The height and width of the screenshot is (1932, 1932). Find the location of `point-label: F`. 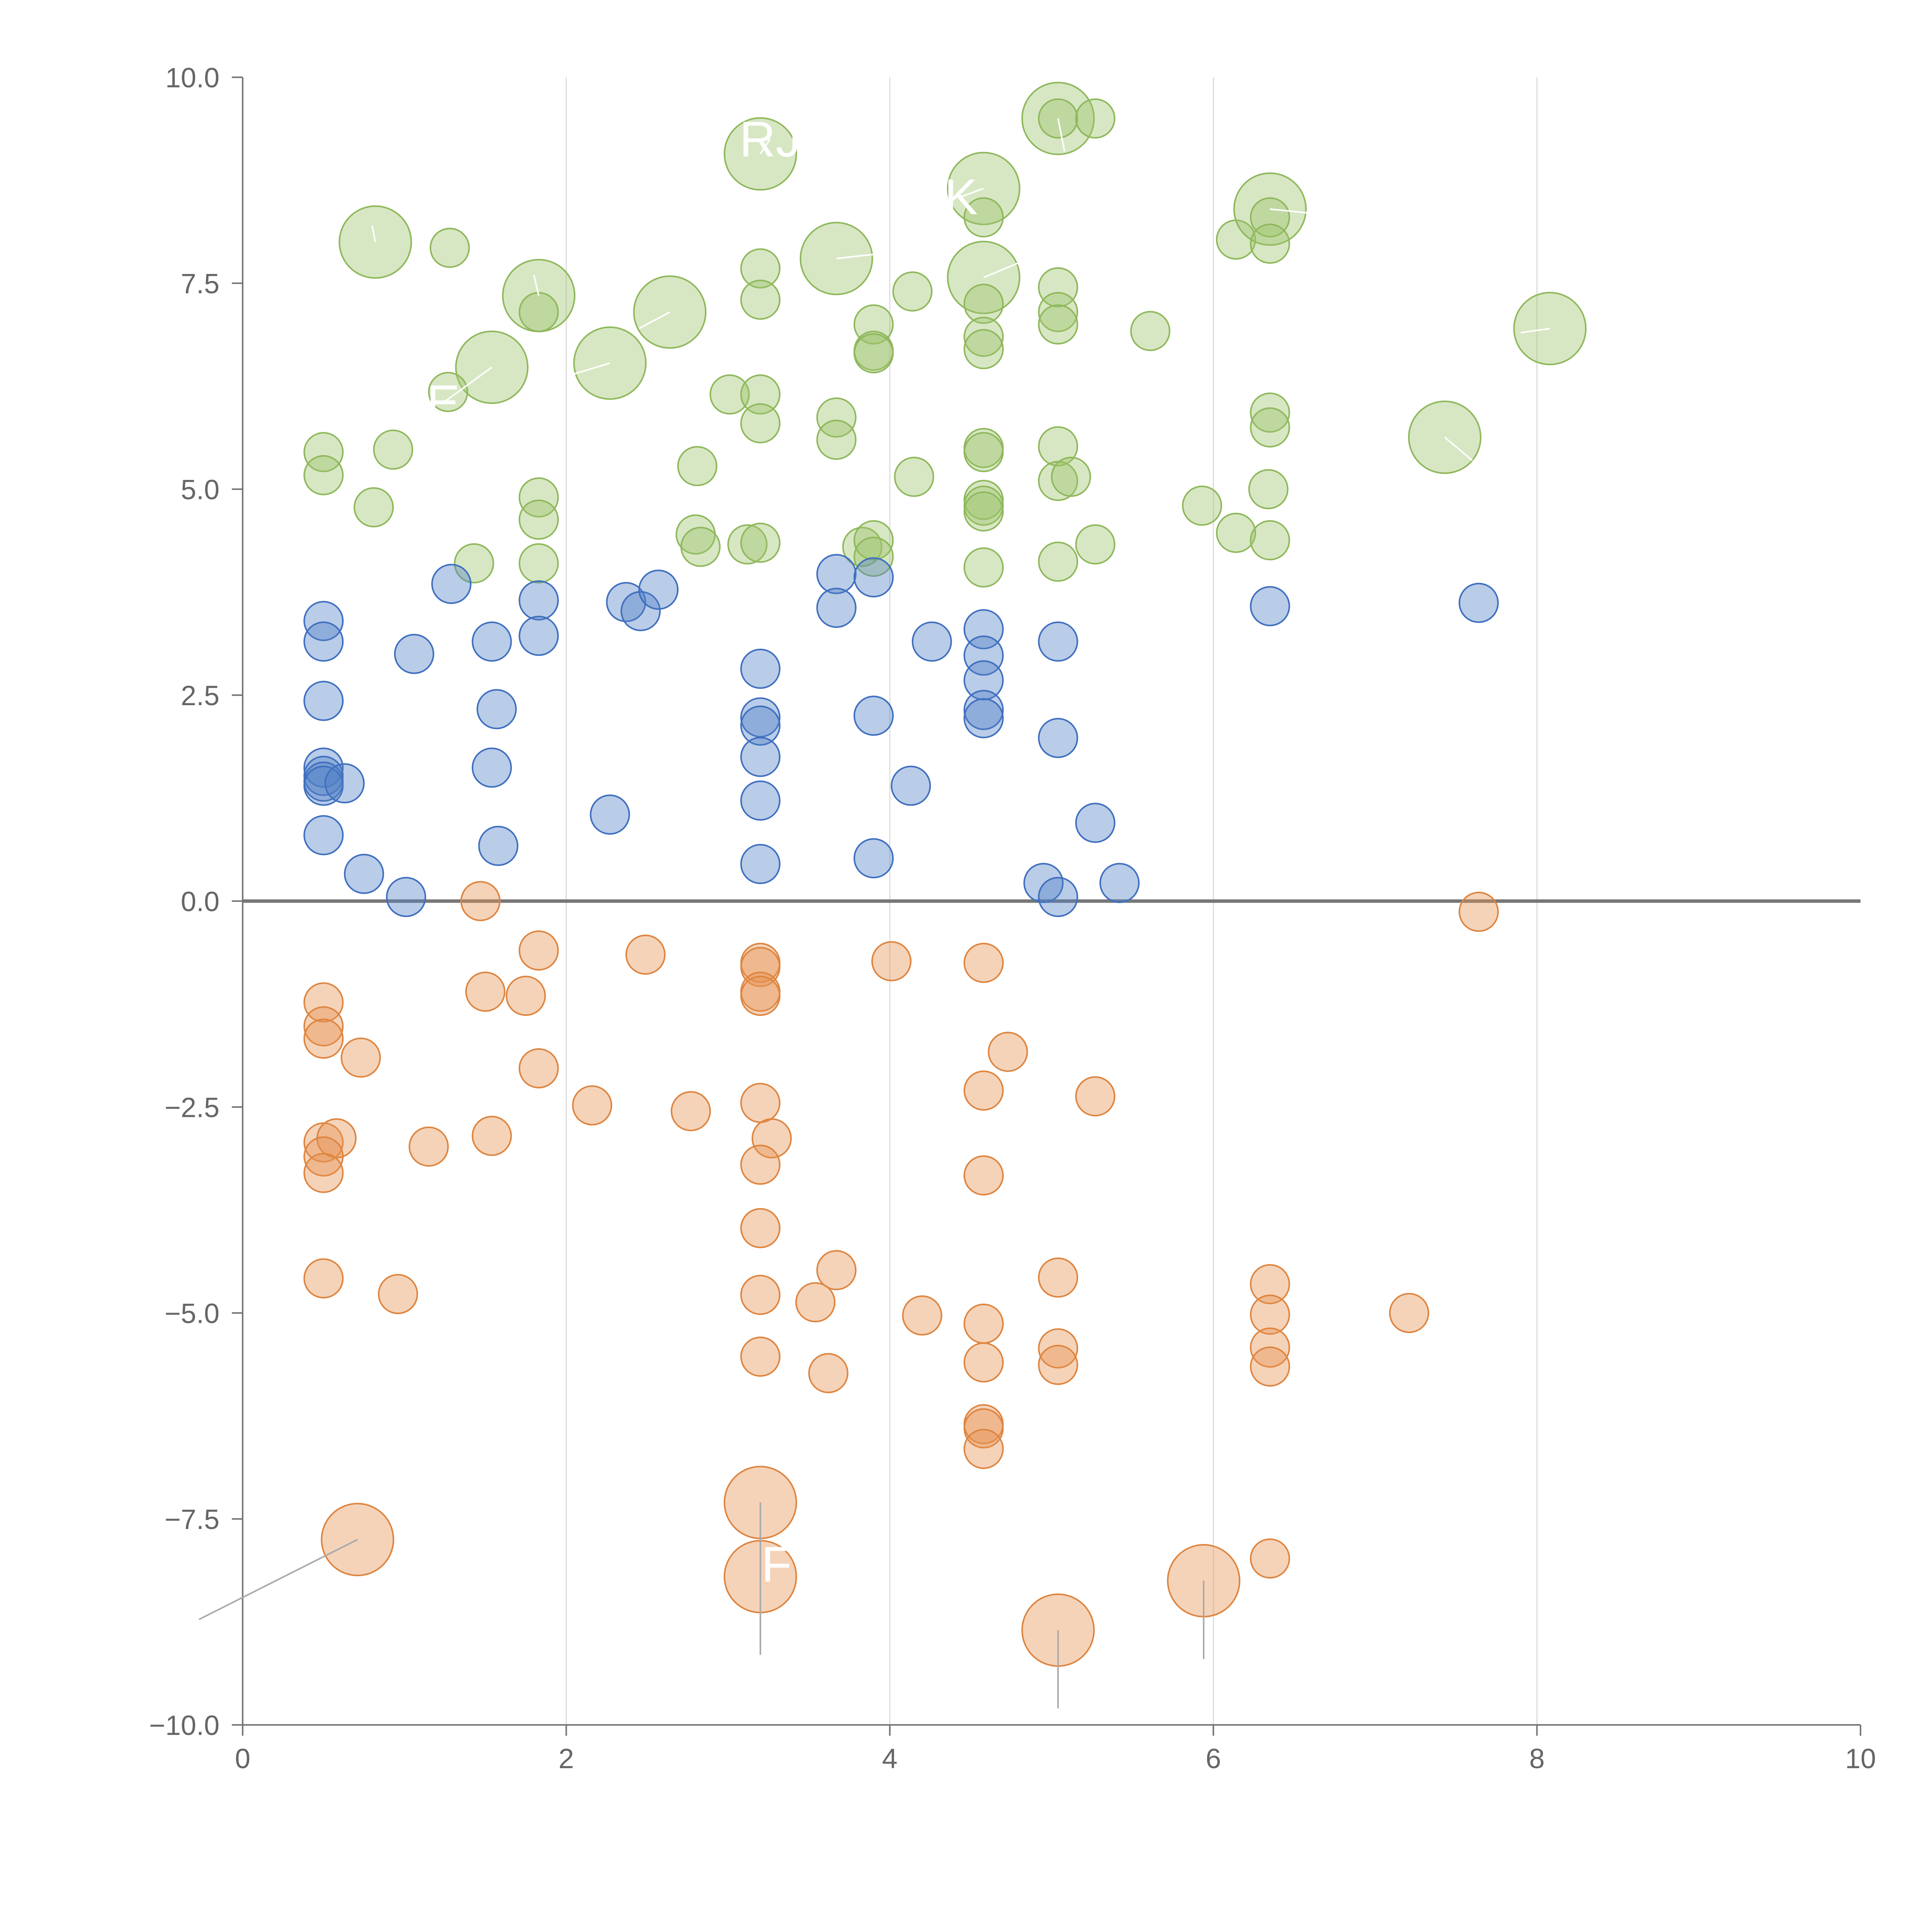

point-label: F is located at coordinates (777, 1564).